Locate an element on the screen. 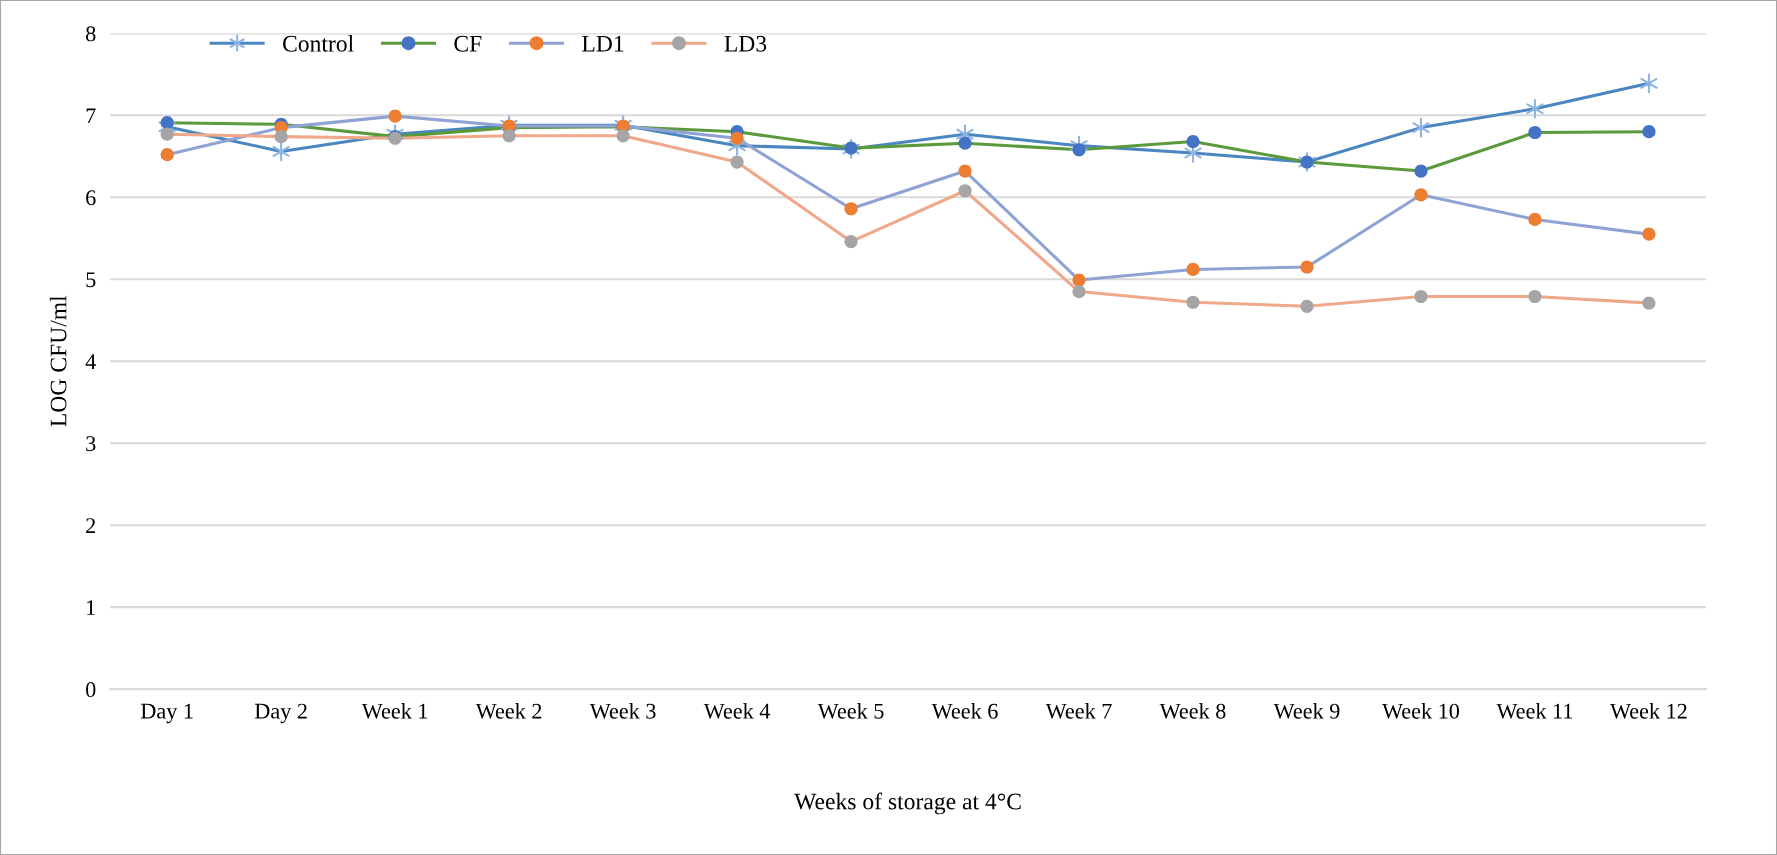  x-tick-label: Week 12 is located at coordinates (1648, 711).